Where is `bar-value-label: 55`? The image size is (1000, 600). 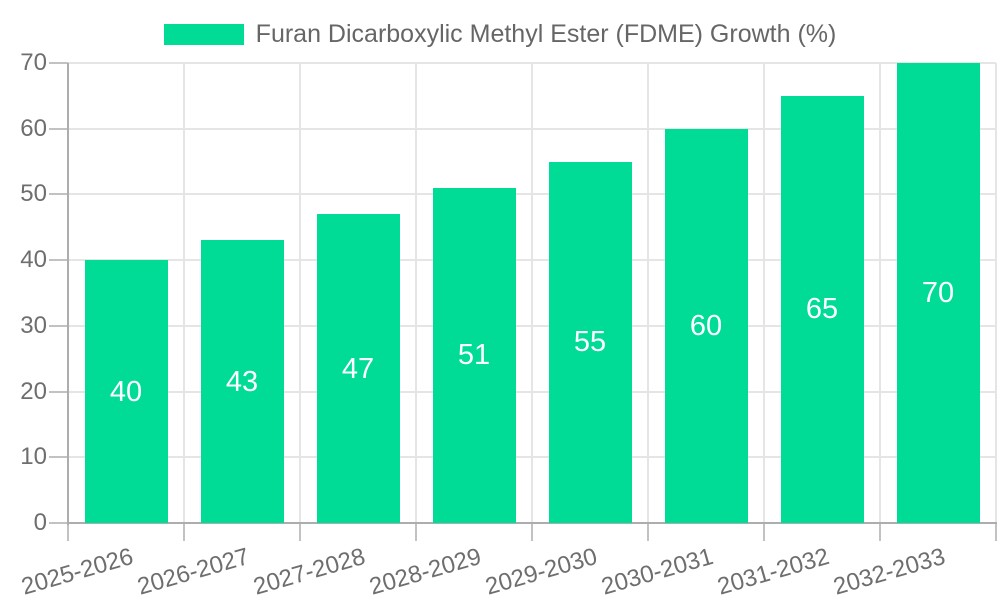
bar-value-label: 55 is located at coordinates (590, 342).